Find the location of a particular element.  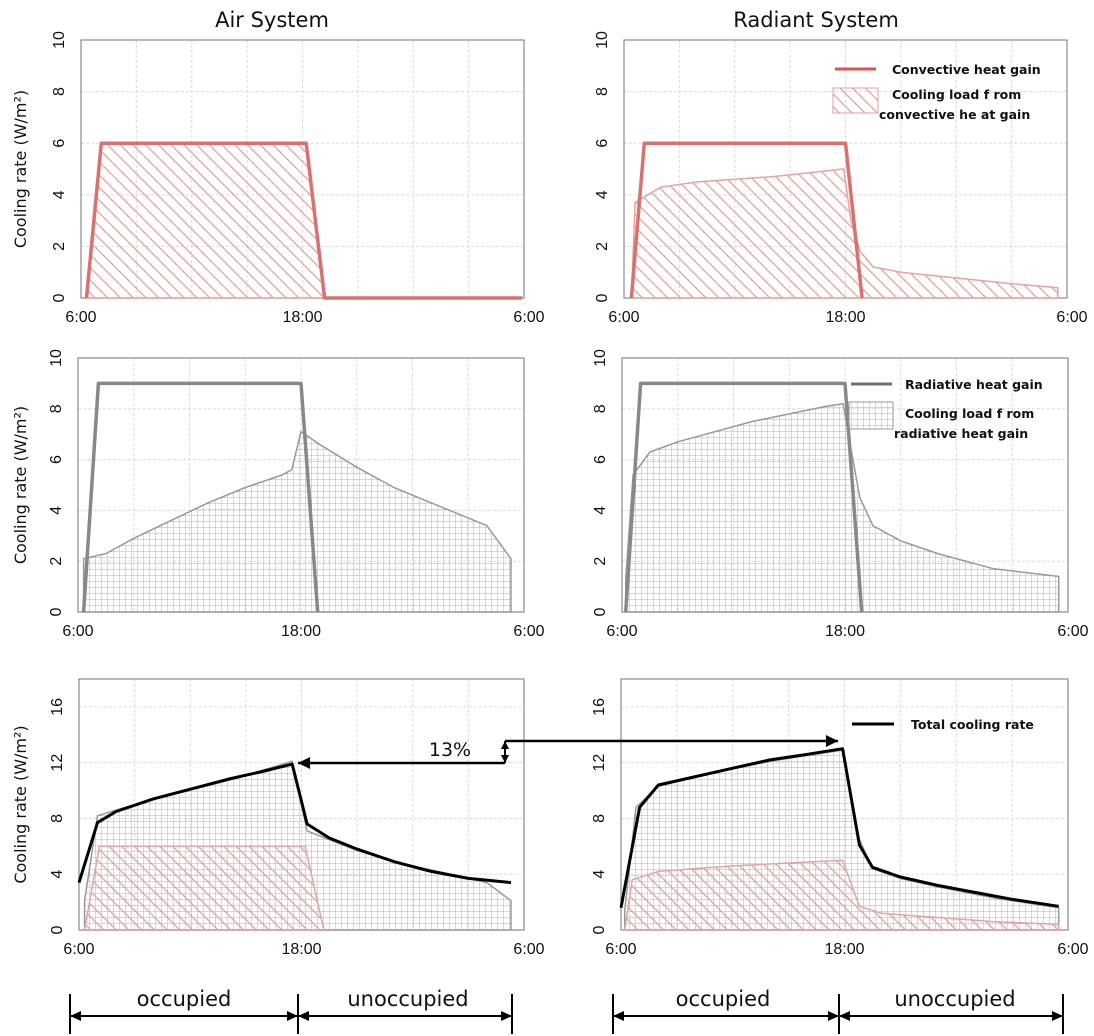

percent-annotation: 13% is located at coordinates (568, 752).